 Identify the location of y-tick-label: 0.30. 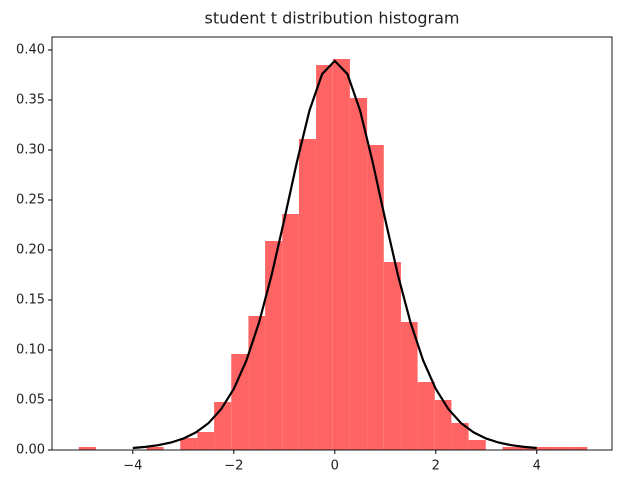
(30, 150).